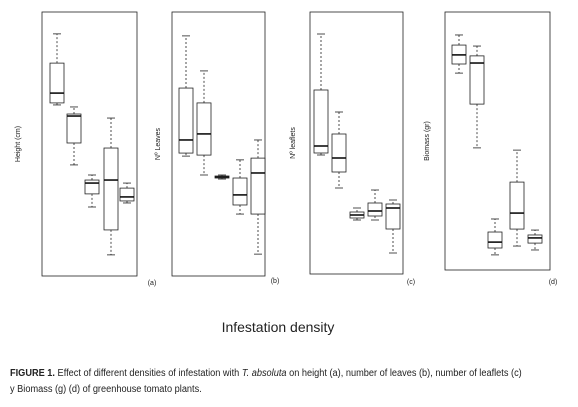  I want to click on panel-label: (d), so click(553, 282).